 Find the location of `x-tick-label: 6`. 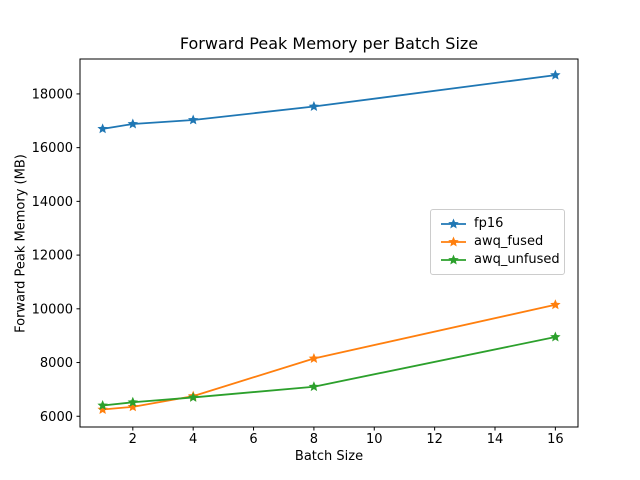

x-tick-label: 6 is located at coordinates (253, 439).